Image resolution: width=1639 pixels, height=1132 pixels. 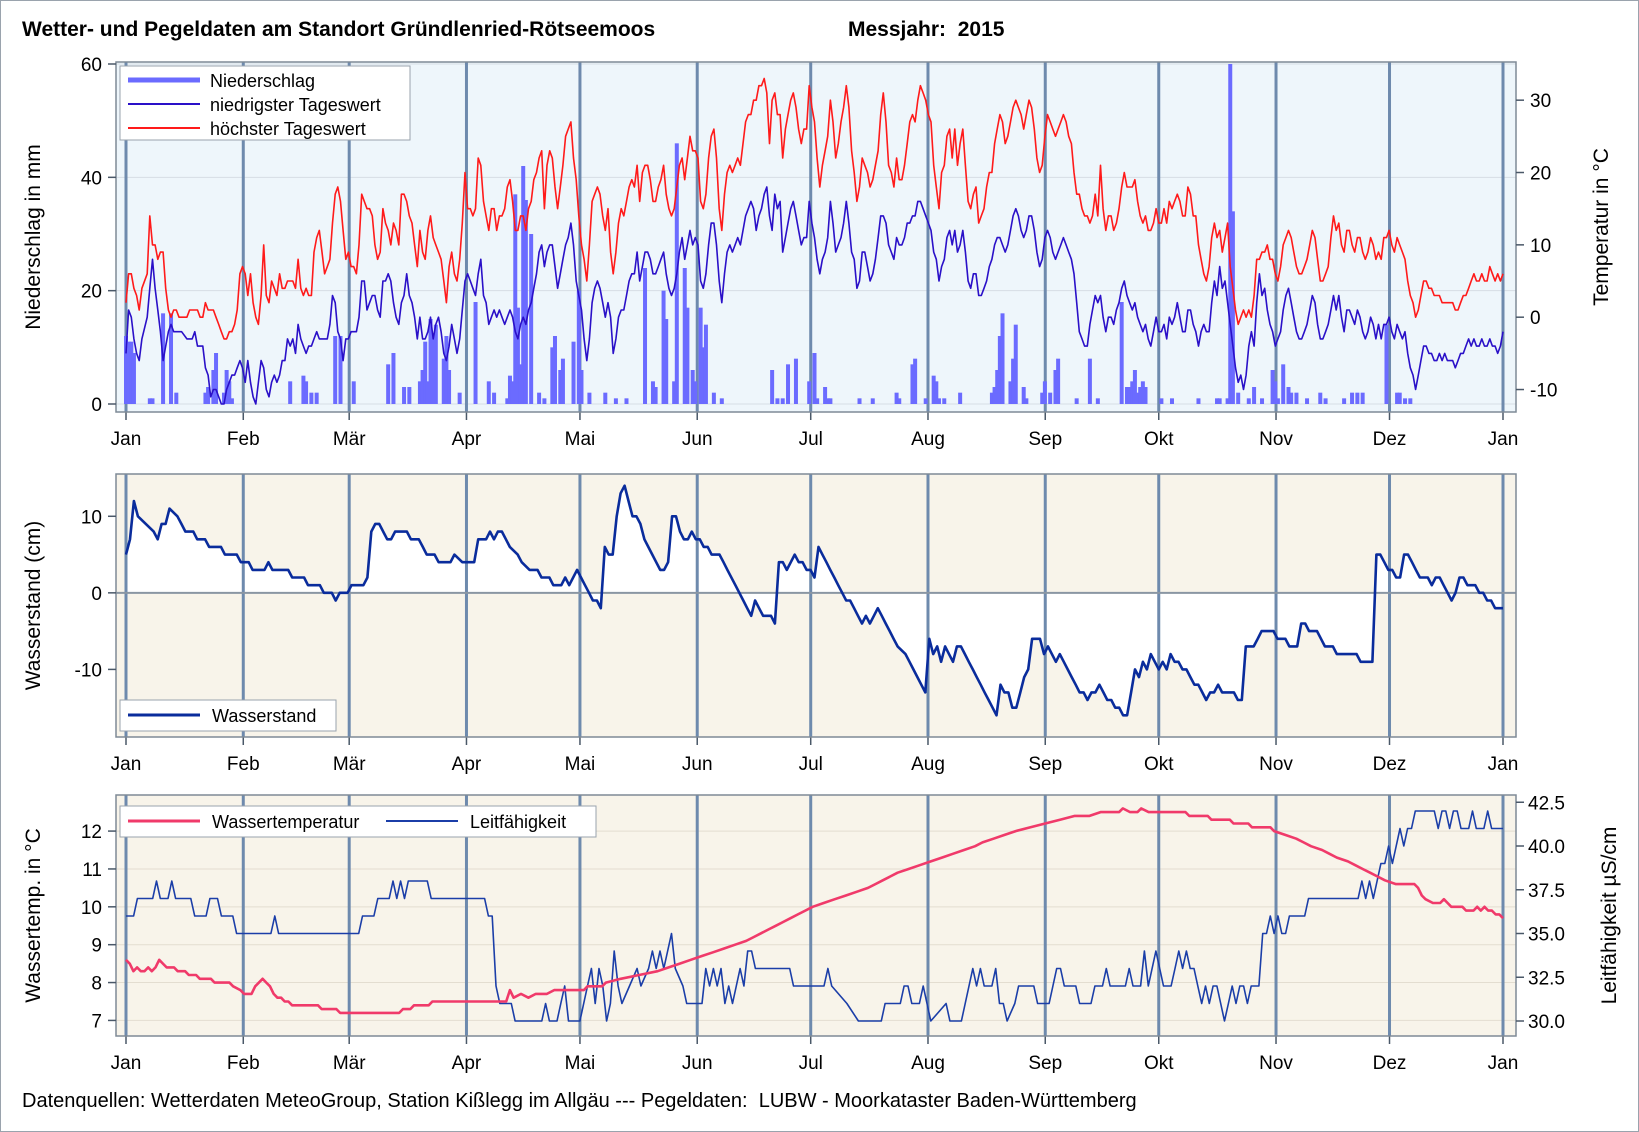 I want to click on water-y-right-tick-label: 40.0, so click(x=1546, y=847).